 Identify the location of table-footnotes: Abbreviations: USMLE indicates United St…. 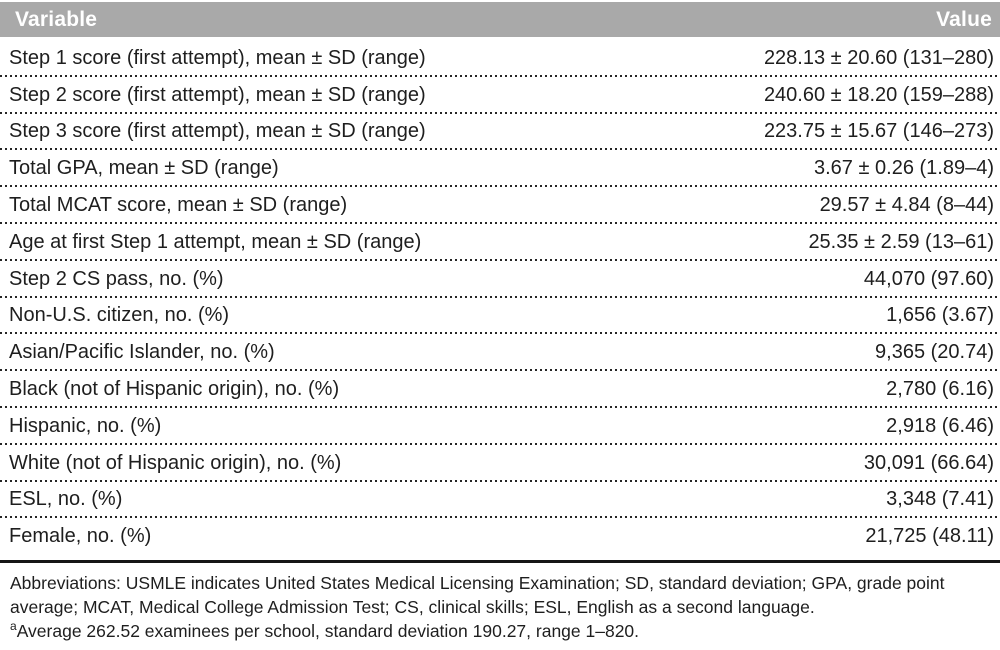
(500, 603).